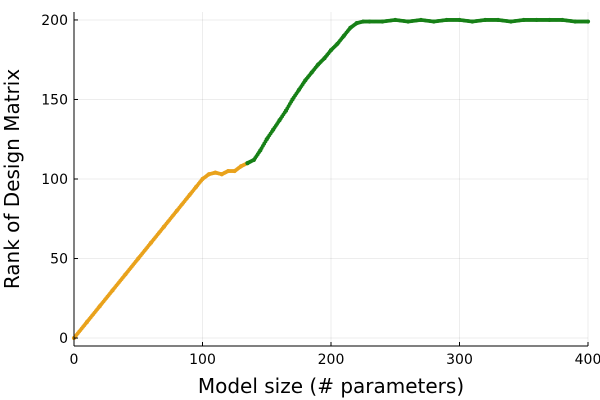 The image size is (600, 400). Describe the element at coordinates (331, 386) in the screenshot. I see `x-axis-label: Model size (# parameters)` at that location.